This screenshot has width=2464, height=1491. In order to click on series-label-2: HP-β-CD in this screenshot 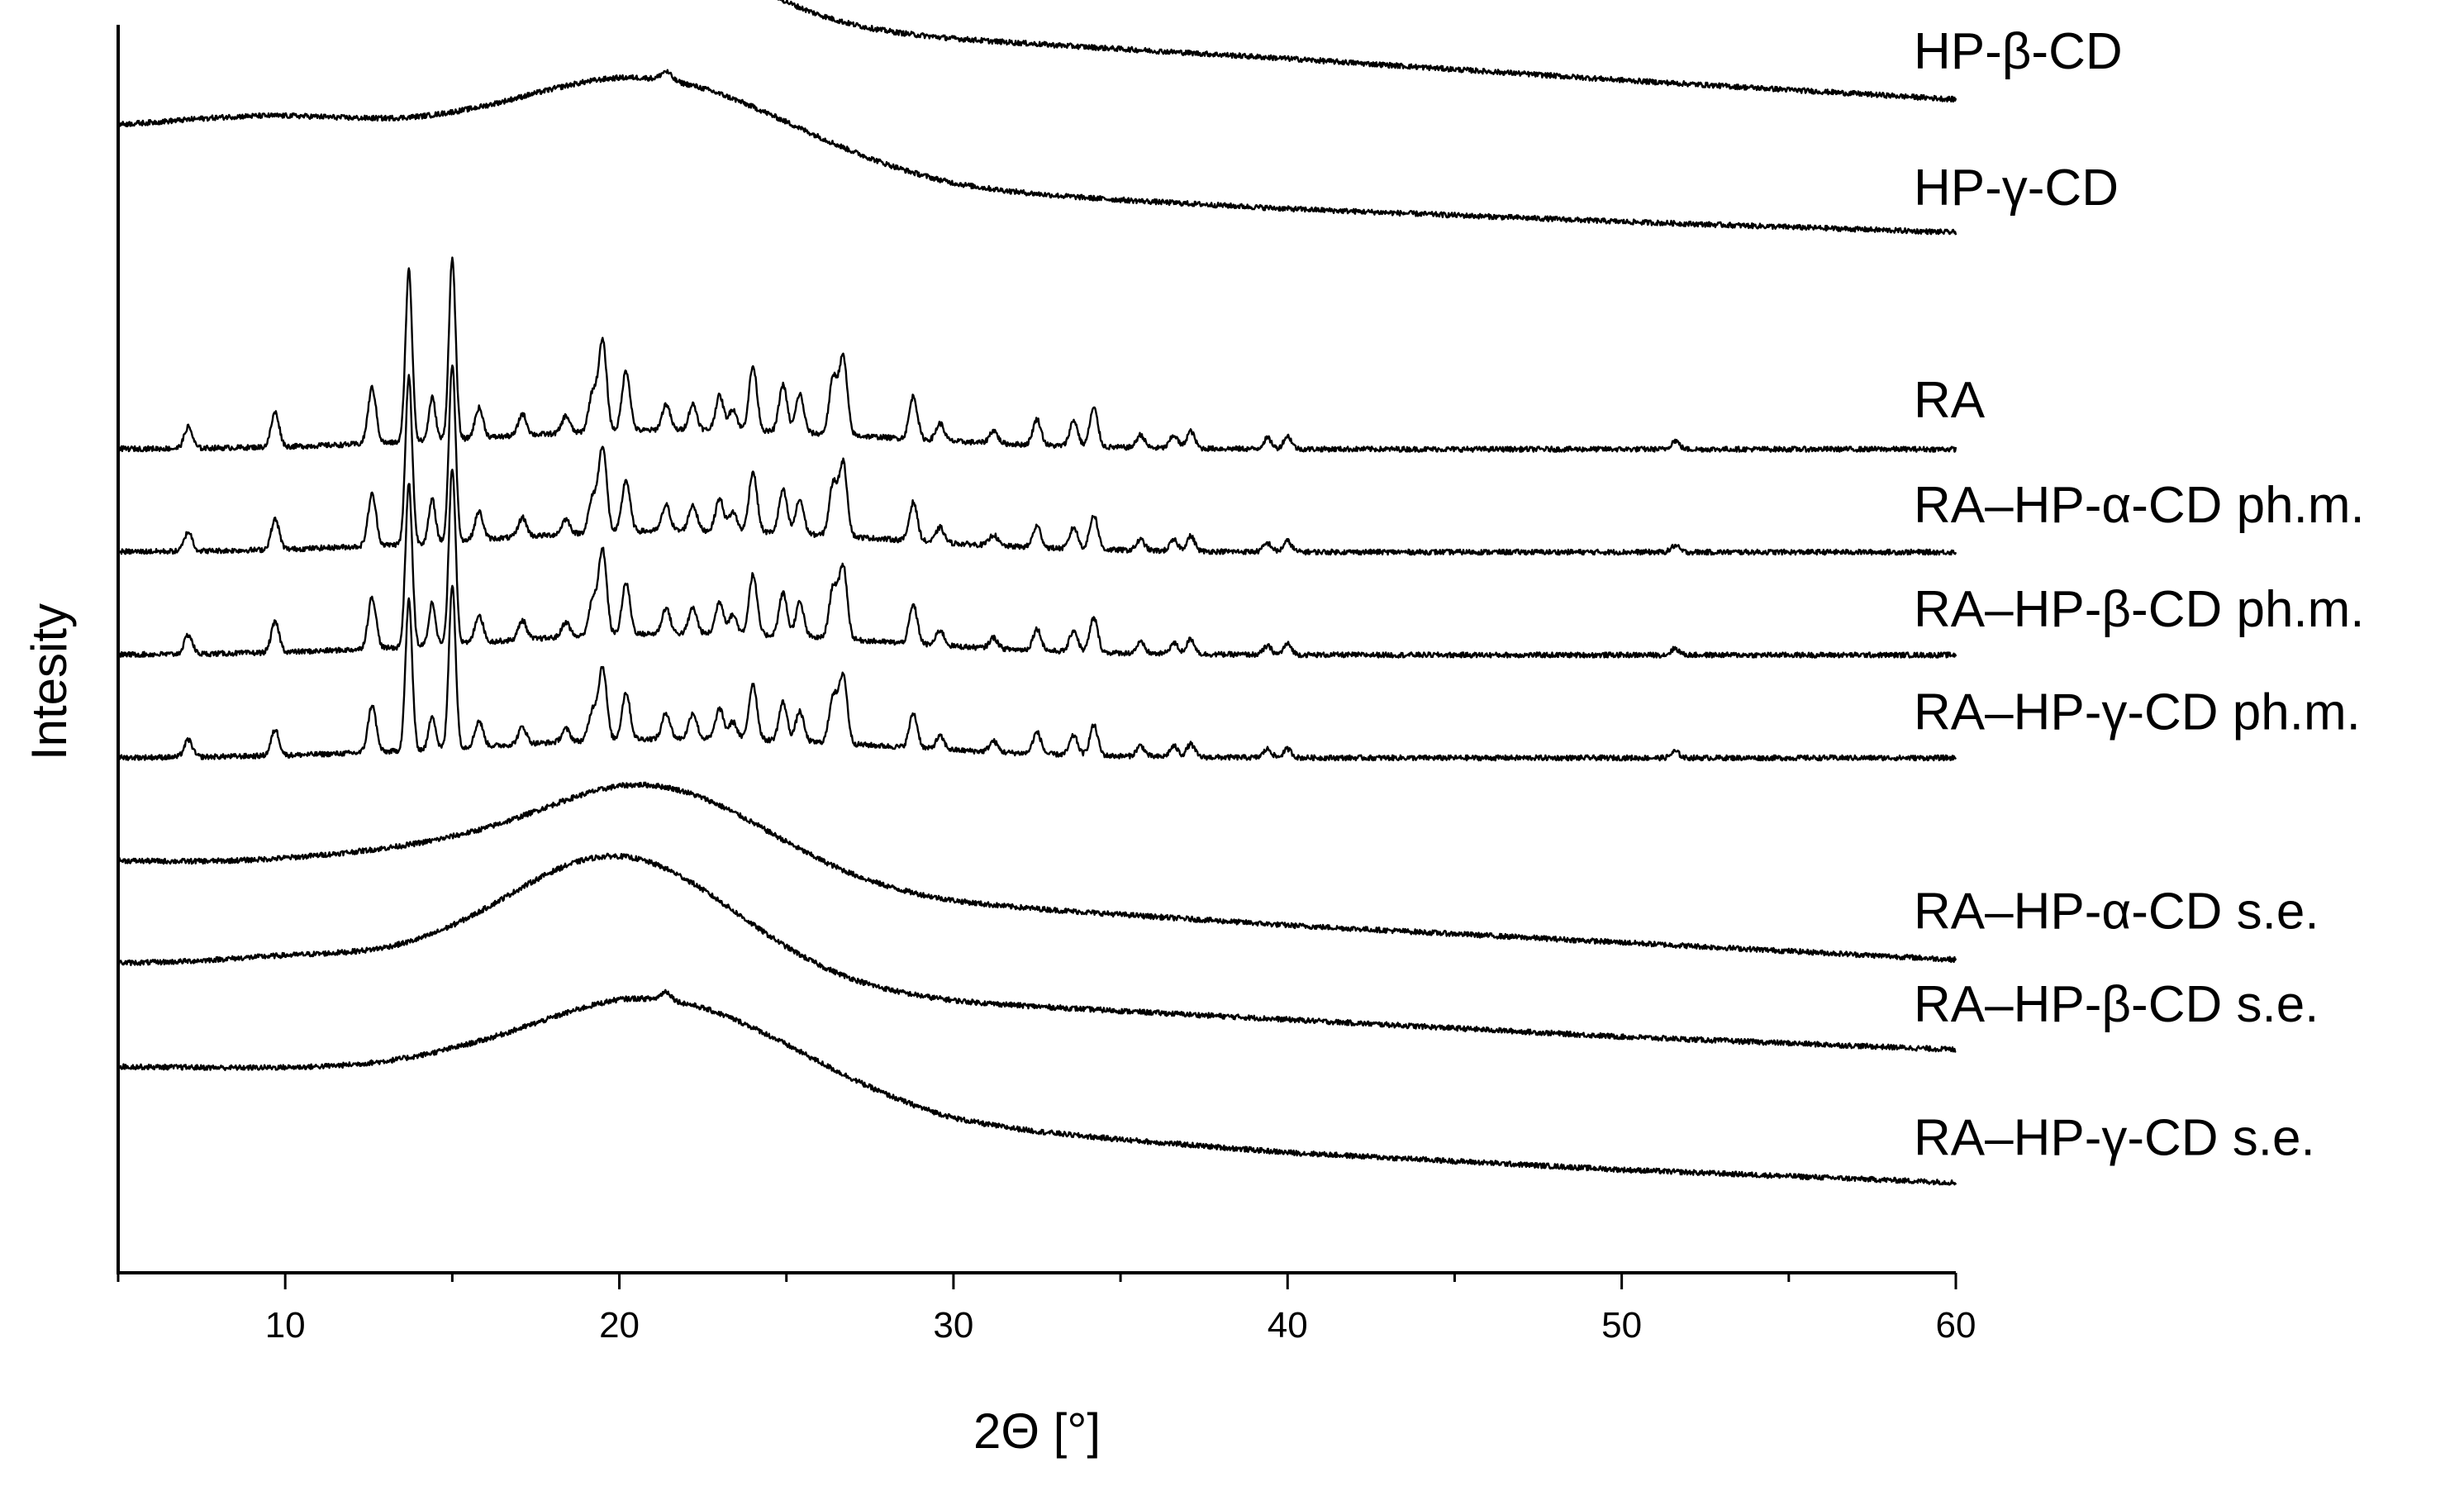, I will do `click(2018, 52)`.